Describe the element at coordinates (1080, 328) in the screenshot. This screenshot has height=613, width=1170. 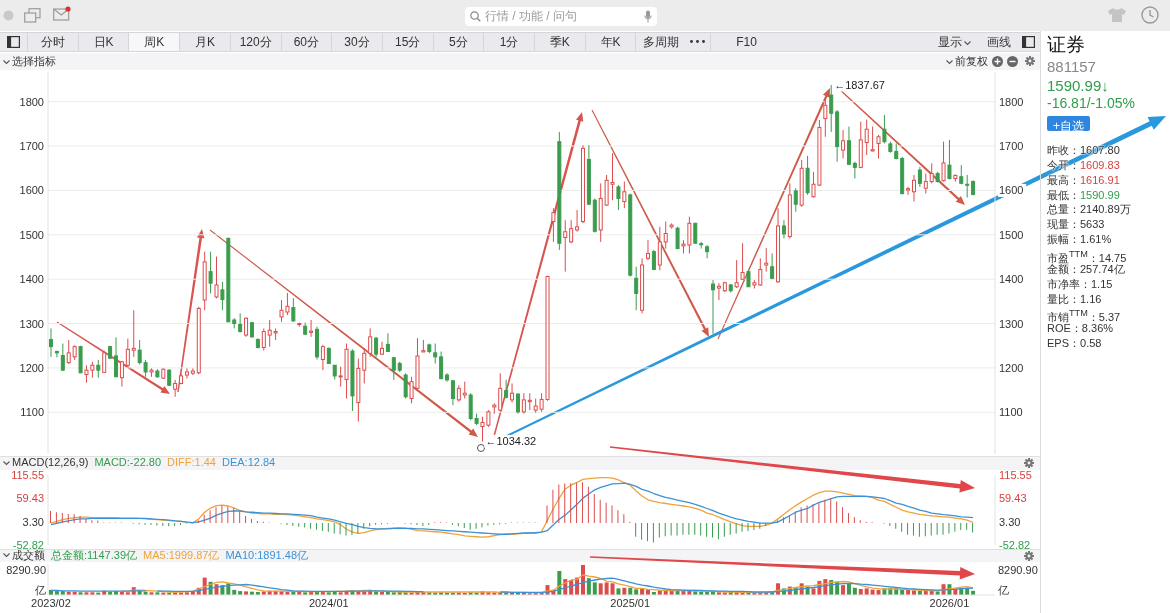
I see `text: ROE：8.36%` at that location.